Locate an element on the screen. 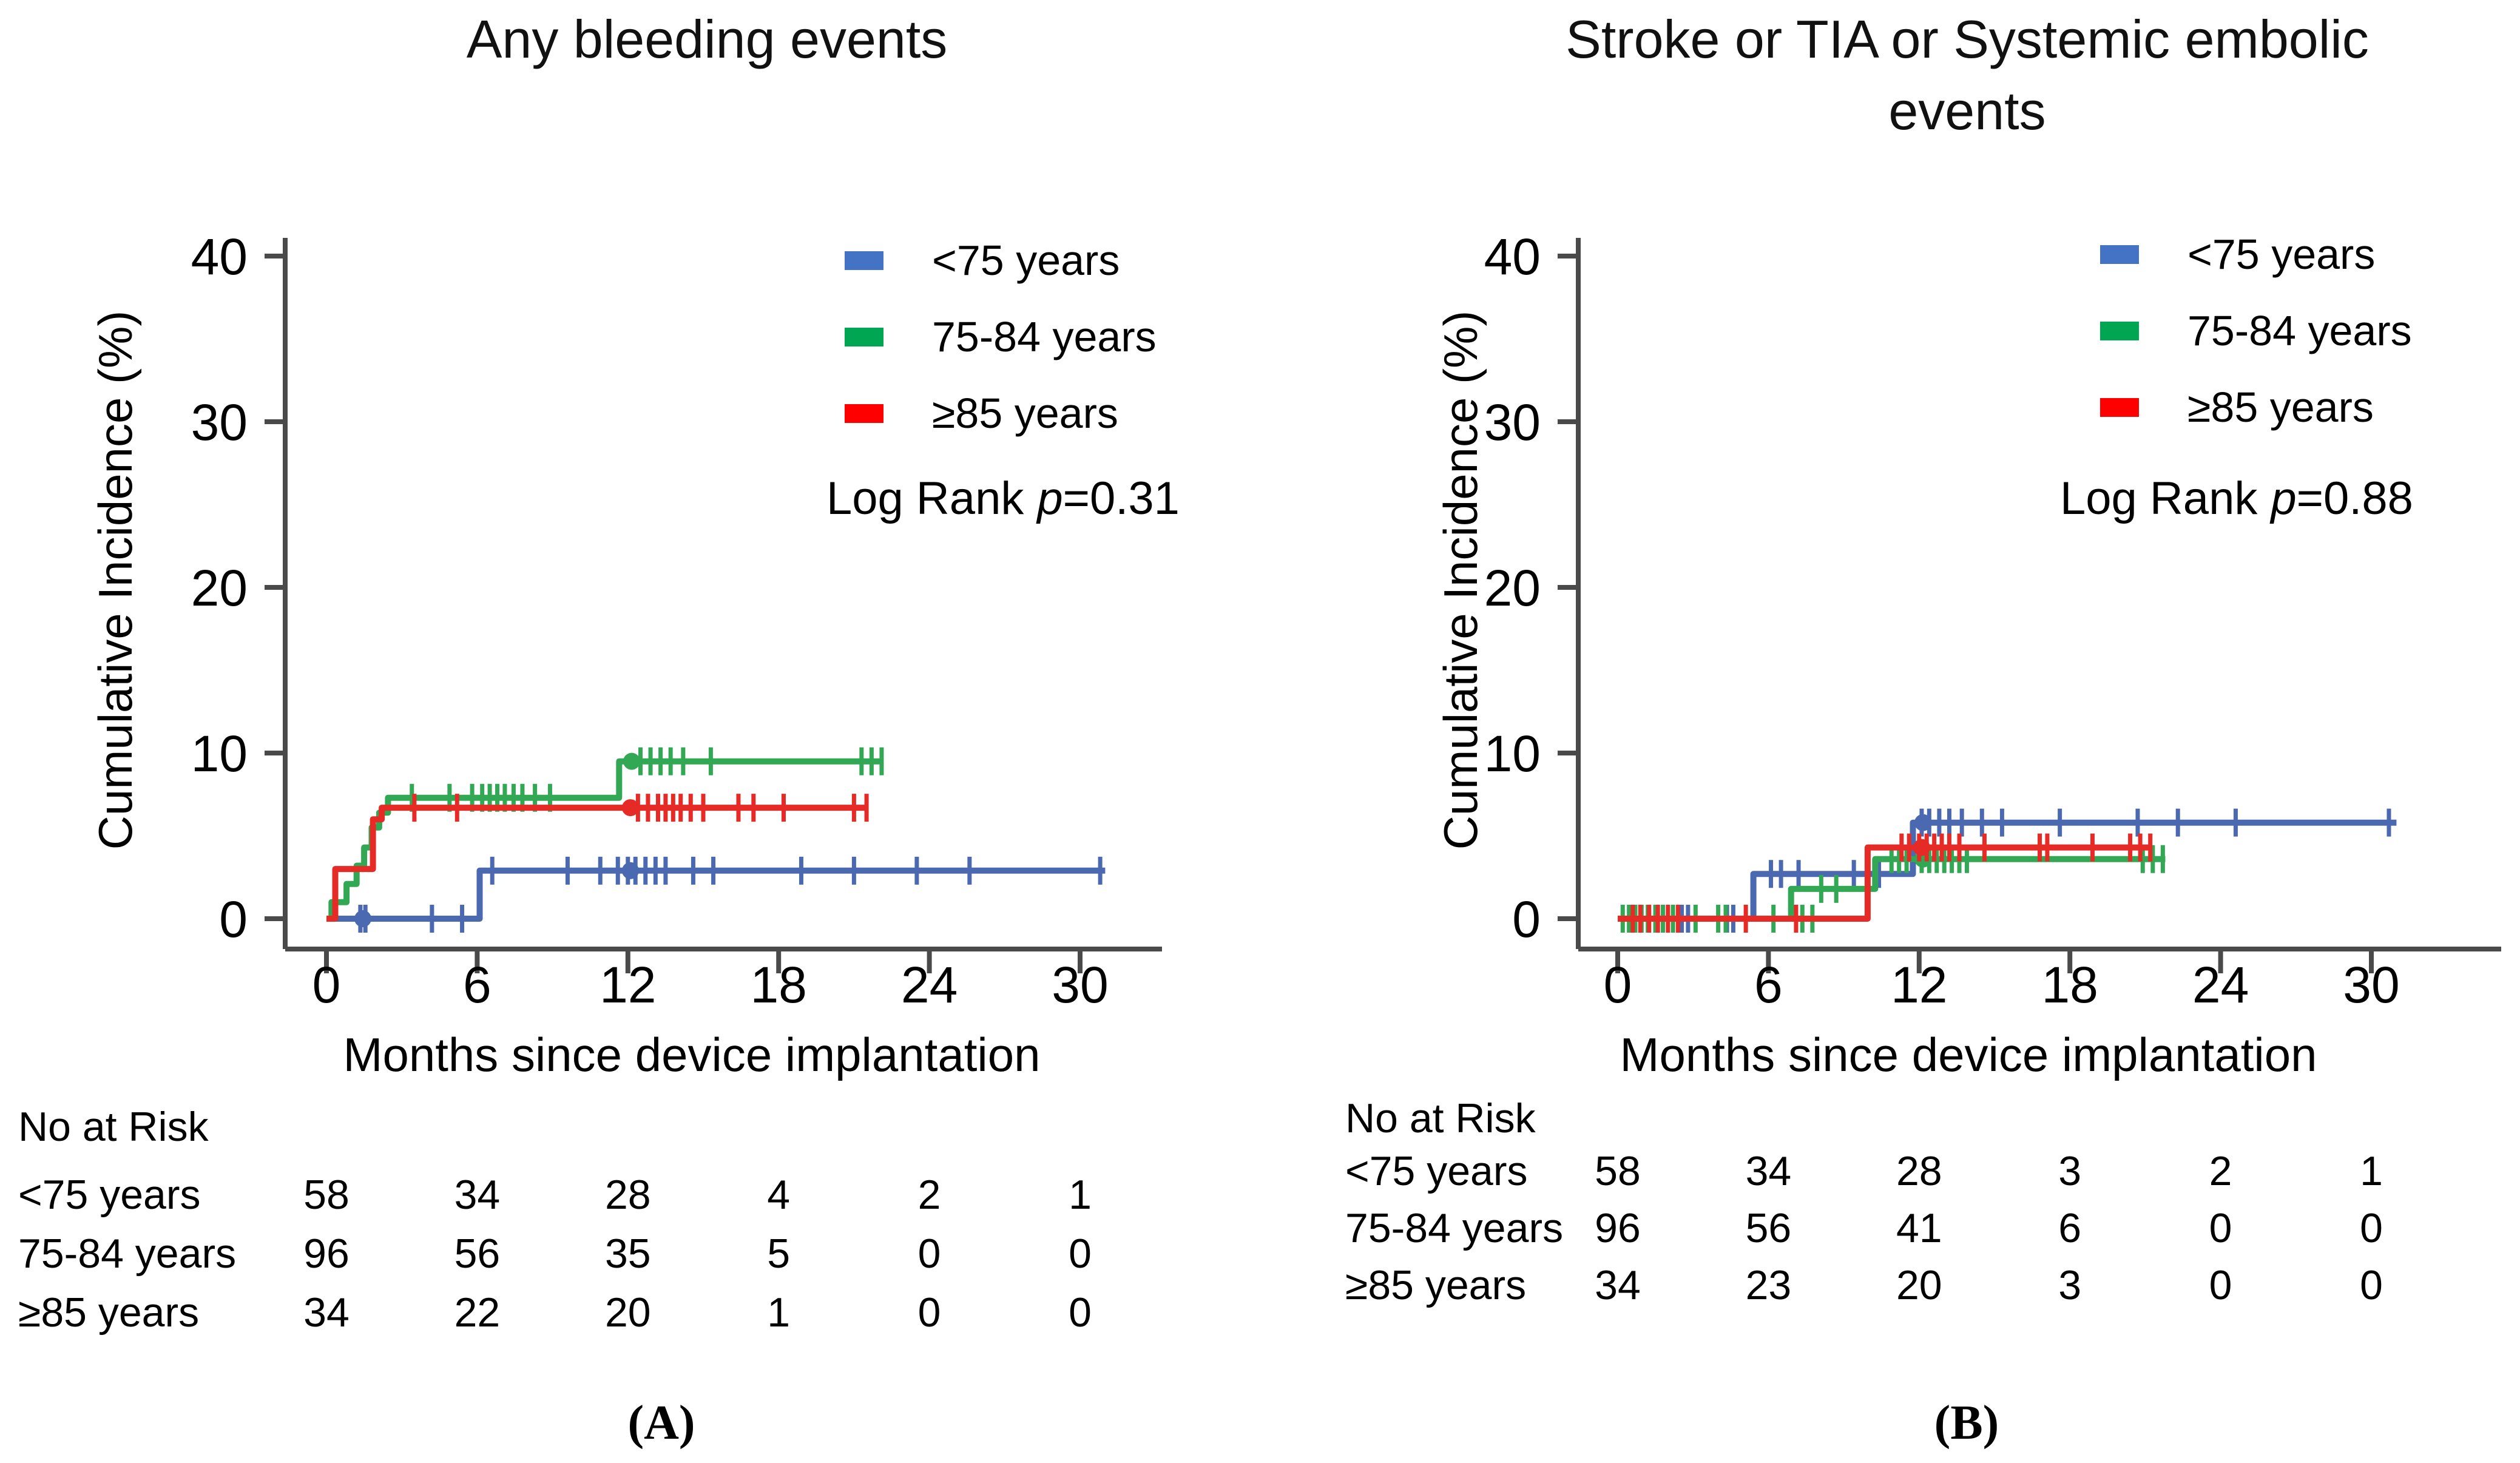 The width and height of the screenshot is (2520, 1463). x-tick-label: 12 is located at coordinates (628, 984).